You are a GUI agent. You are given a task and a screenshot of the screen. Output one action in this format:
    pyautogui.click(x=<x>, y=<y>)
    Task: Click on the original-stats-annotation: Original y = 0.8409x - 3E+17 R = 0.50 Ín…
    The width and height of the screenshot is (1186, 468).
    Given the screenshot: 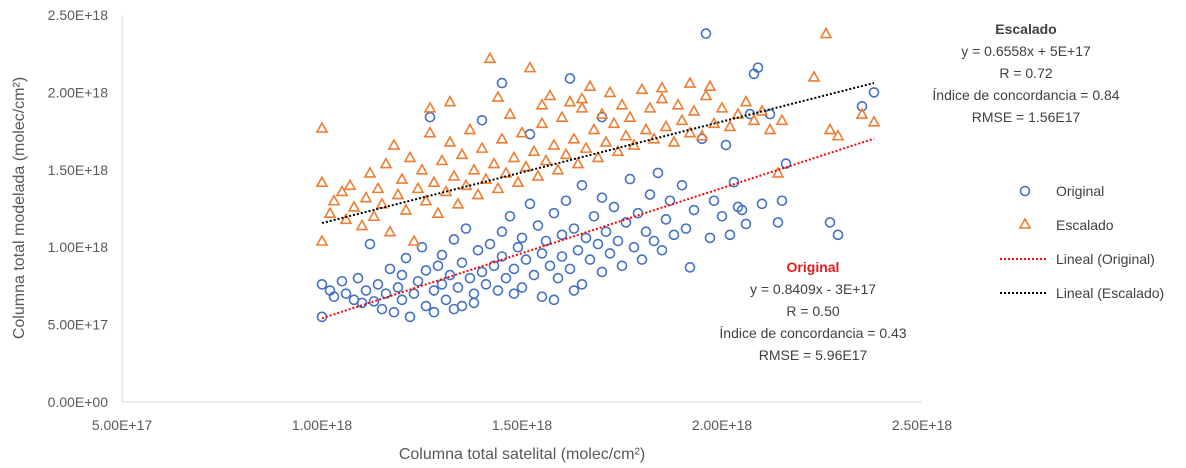 What is the action you would take?
    pyautogui.click(x=812, y=311)
    